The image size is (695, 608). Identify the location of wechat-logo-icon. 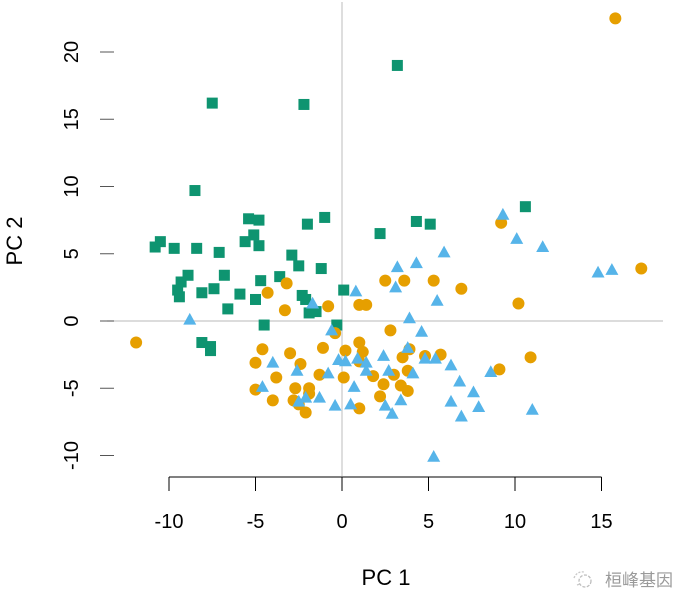
(582, 579).